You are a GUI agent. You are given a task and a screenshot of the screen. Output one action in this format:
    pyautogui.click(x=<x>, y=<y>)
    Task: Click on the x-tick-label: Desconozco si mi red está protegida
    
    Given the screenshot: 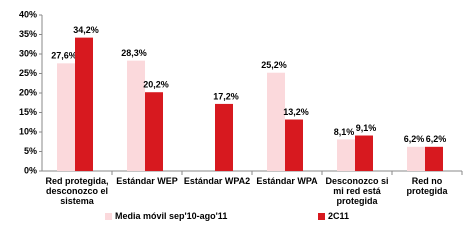 What is the action you would take?
    pyautogui.click(x=357, y=191)
    